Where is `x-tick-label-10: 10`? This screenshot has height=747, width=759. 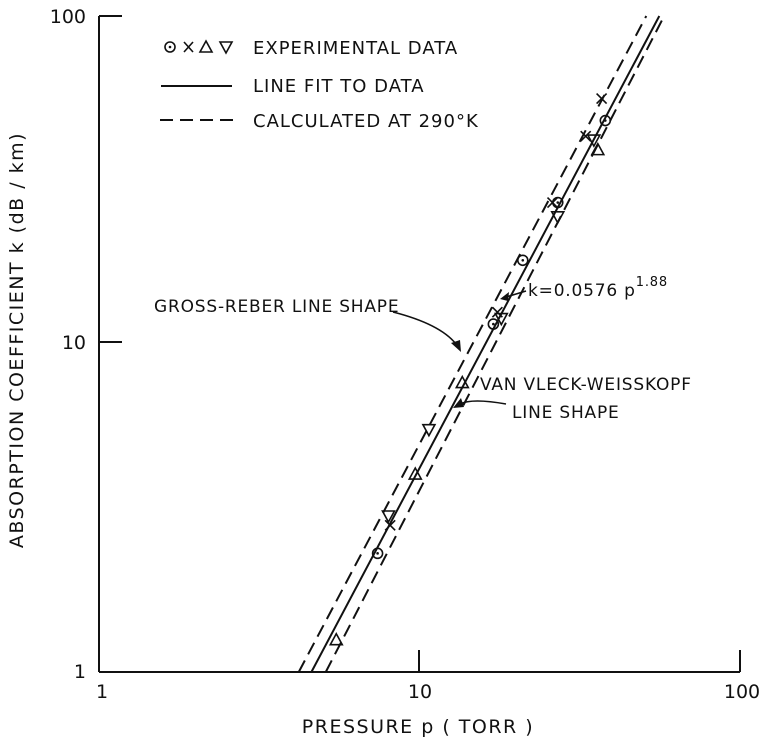 x-tick-label-10: 10 is located at coordinates (420, 692).